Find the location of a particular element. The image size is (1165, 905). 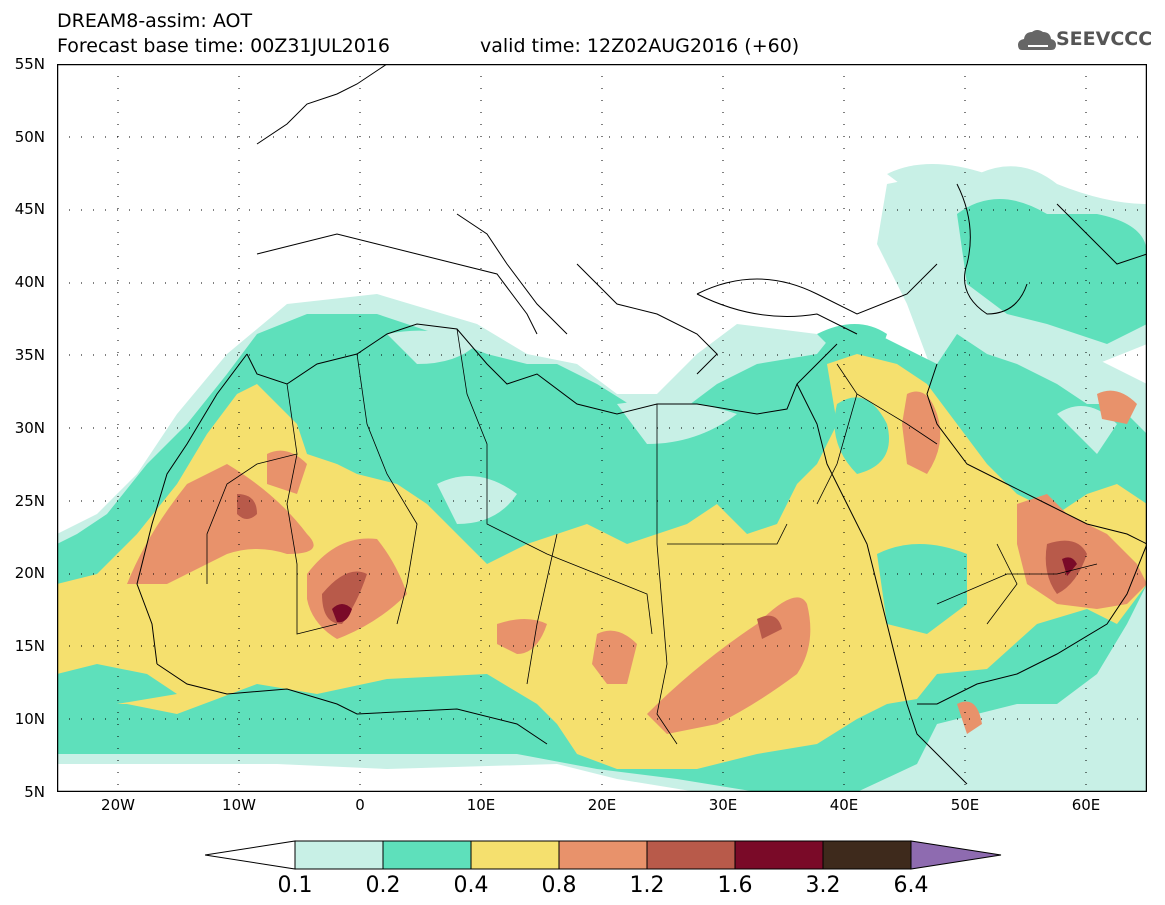

lon-label: 50E is located at coordinates (965, 805).